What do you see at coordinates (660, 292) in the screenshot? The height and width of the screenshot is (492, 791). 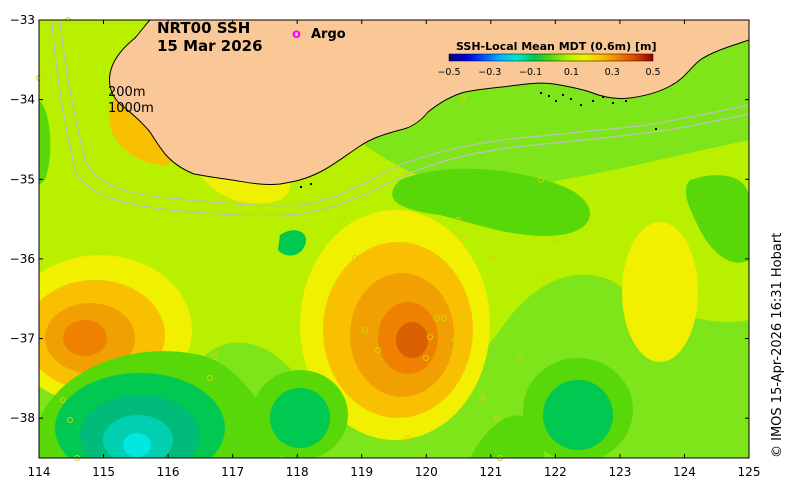 I see `ssh-warm-east` at bounding box center [660, 292].